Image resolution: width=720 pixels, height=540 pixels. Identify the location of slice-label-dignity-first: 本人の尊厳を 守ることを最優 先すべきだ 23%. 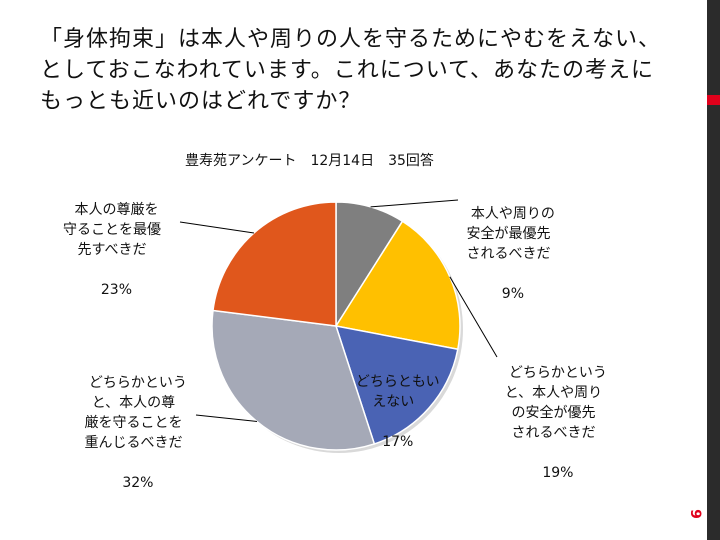
(112, 240).